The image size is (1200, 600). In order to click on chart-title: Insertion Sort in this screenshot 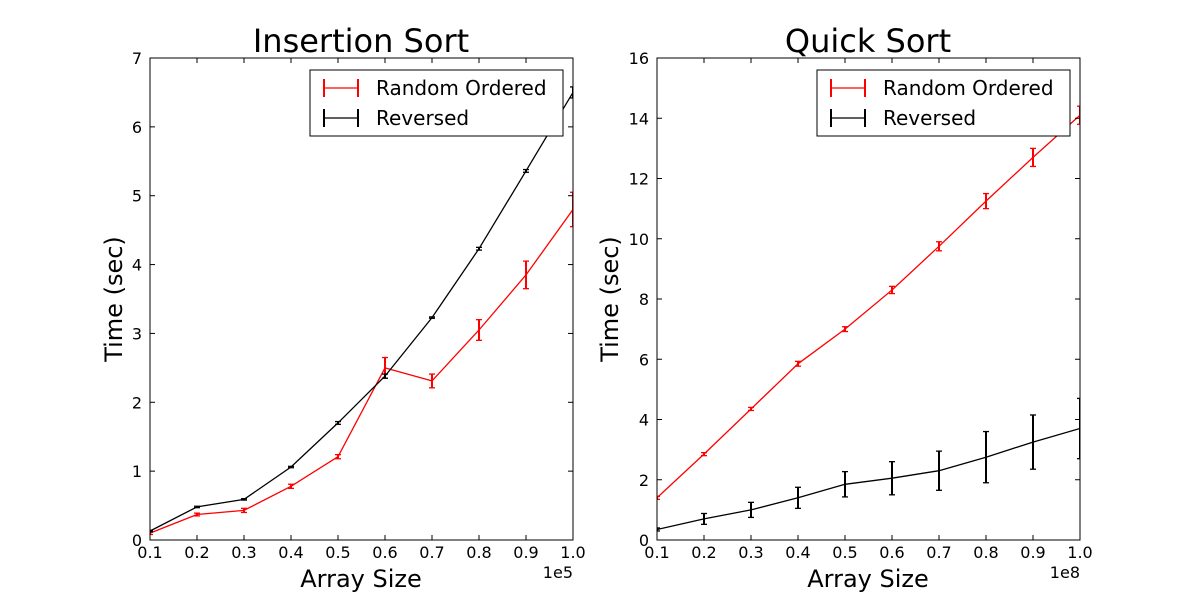, I will do `click(361, 41)`.